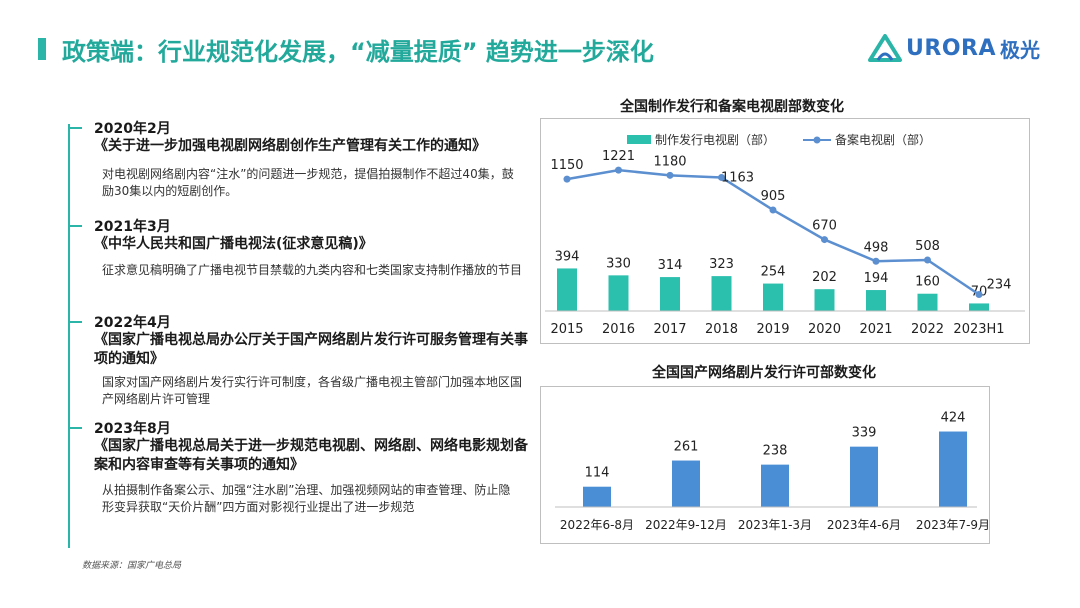 This screenshot has height=608, width=1080. What do you see at coordinates (927, 329) in the screenshot?
I see `x-tick-2022: 2022` at bounding box center [927, 329].